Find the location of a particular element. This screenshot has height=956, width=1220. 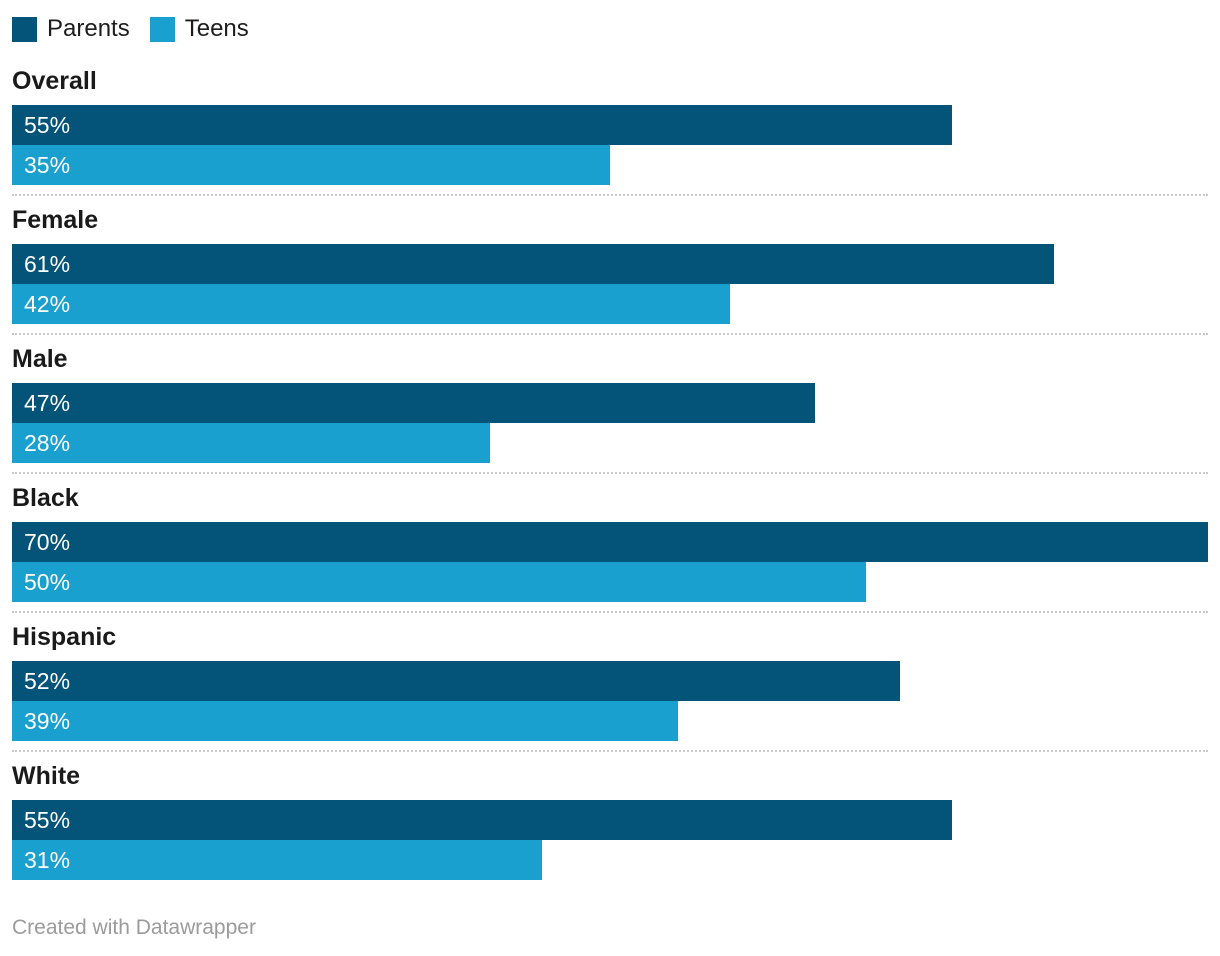

legend-label-parents: Parents is located at coordinates (88, 28).